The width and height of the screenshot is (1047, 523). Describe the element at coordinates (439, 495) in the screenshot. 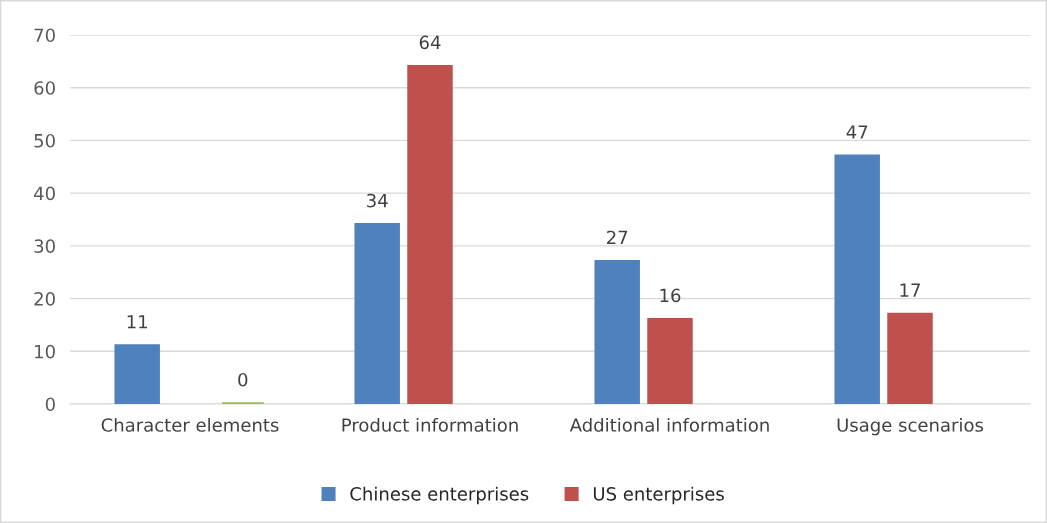

I see `legend-label: Chinese enterprises` at that location.